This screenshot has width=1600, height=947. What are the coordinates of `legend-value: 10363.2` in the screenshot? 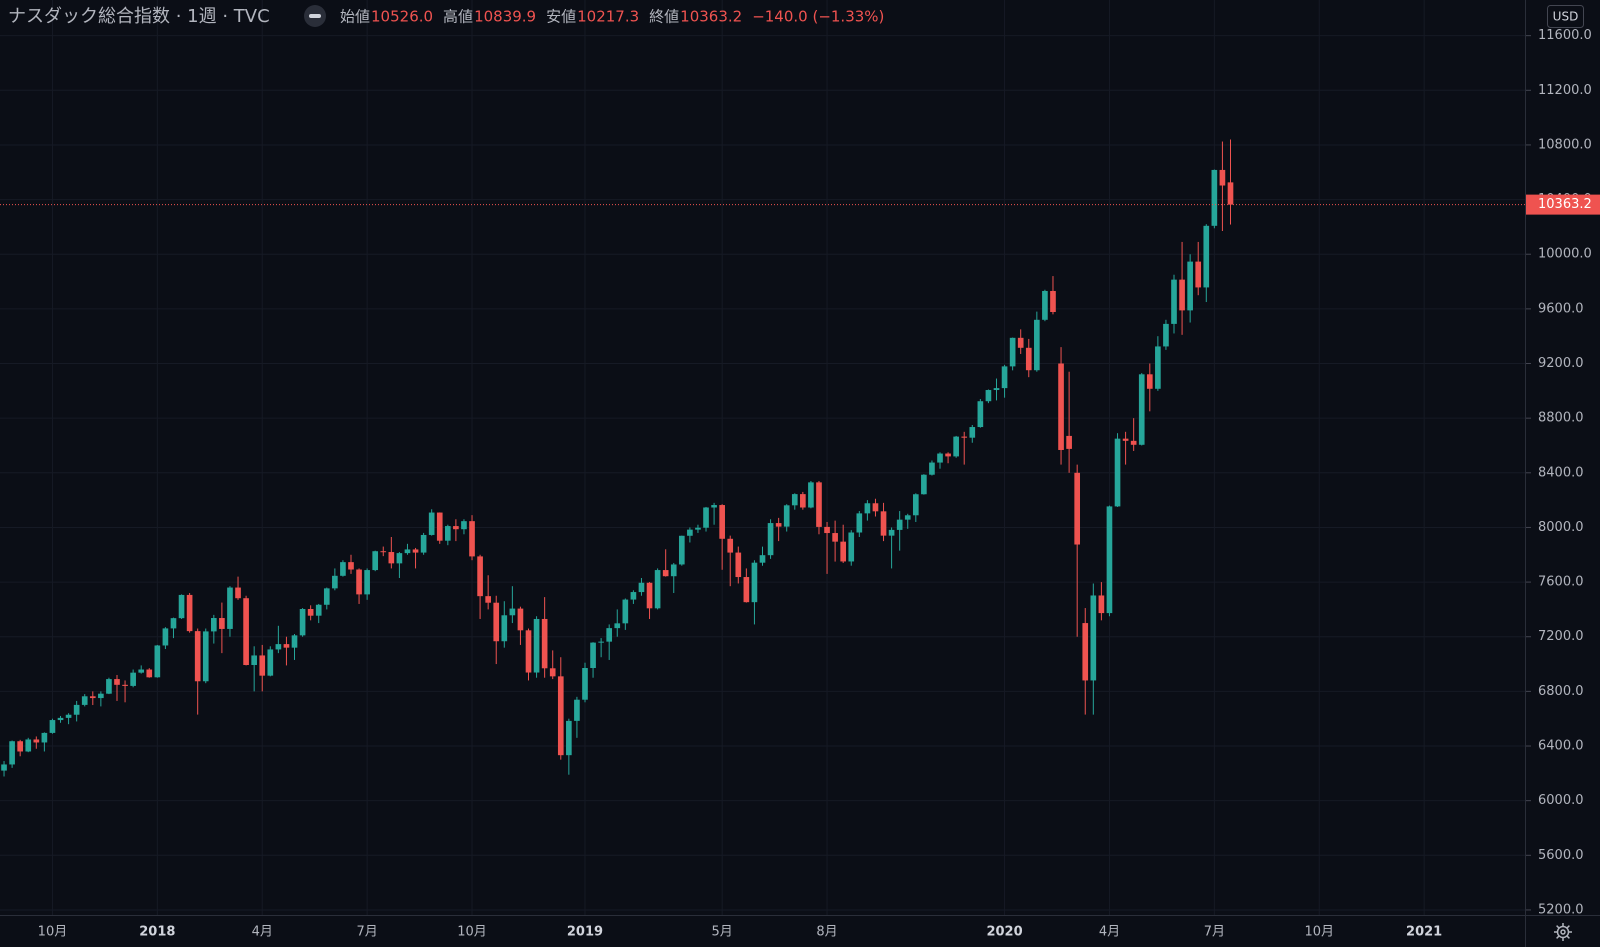 It's located at (711, 17).